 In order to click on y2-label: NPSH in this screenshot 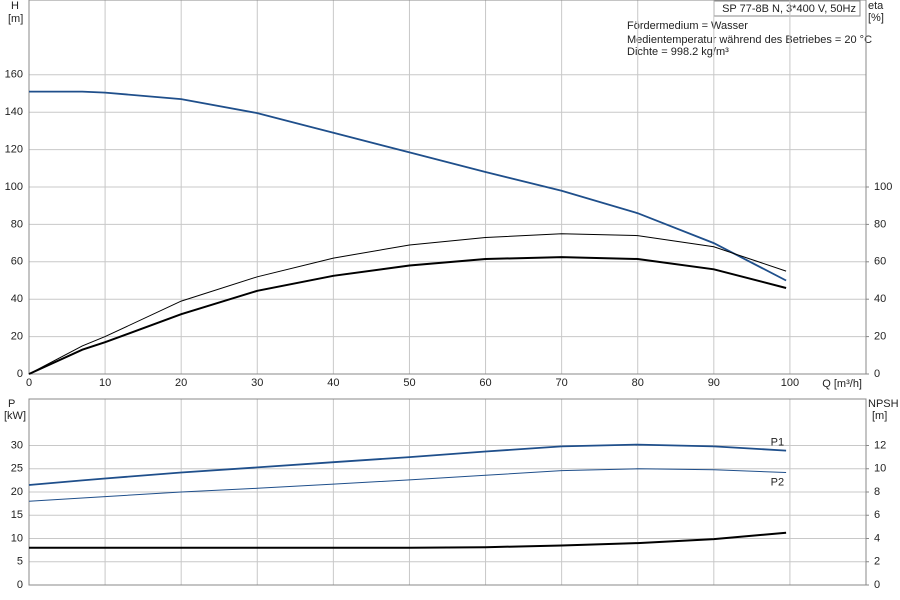, I will do `click(883, 404)`.